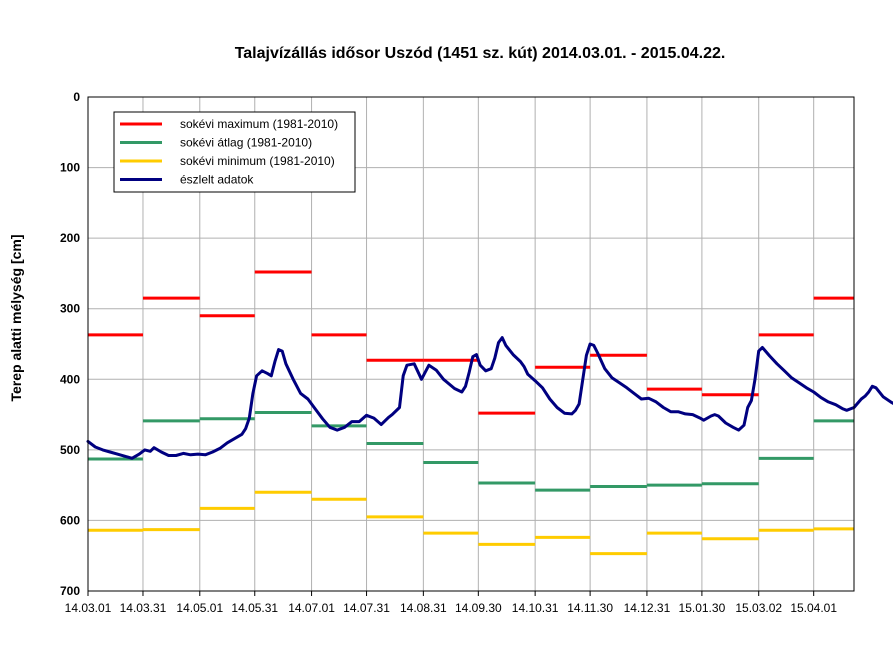  What do you see at coordinates (259, 124) in the screenshot?
I see `legend-label: sokévi maximum (1981-2010)` at bounding box center [259, 124].